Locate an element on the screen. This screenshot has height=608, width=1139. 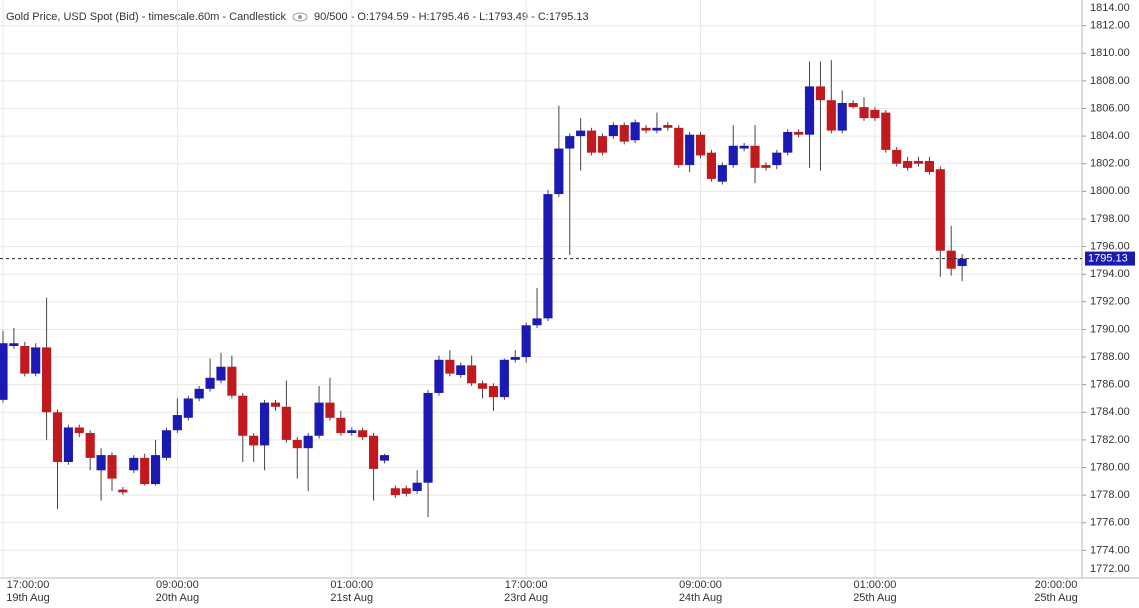
y-tick-label: 1792.00 is located at coordinates (1110, 302).